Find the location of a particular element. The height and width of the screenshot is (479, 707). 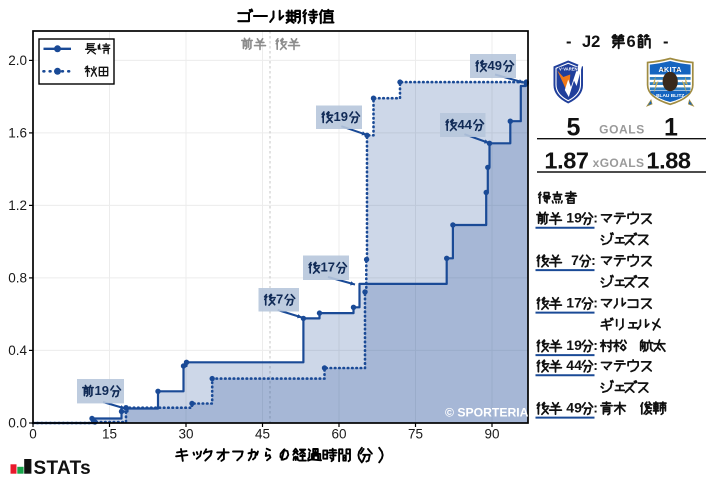

svg-text: 1 is located at coordinates (671, 128).